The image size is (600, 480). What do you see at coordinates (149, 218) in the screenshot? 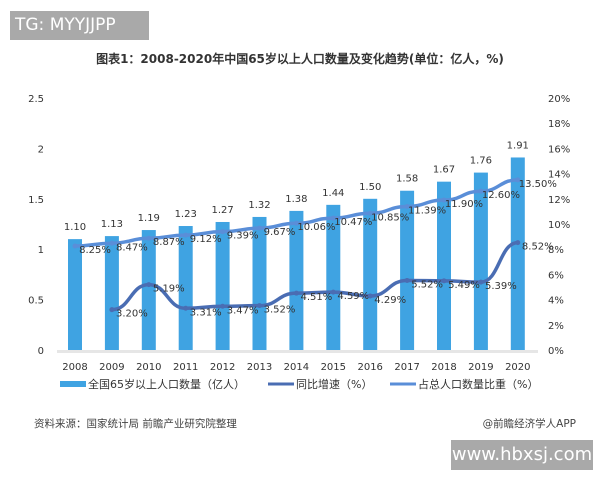
I see `bar-data-label: 1.19` at bounding box center [149, 218].